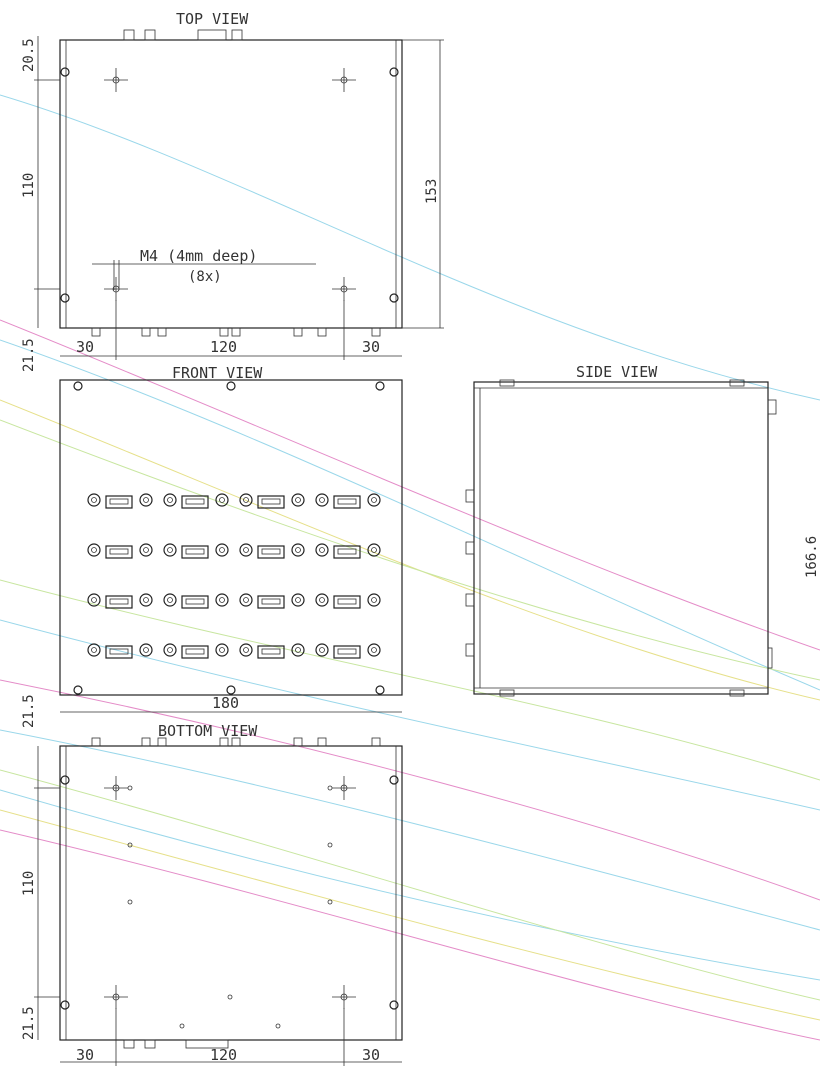 This screenshot has width=820, height=1074. Describe the element at coordinates (29, 355) in the screenshot. I see `dim-front-offset-top: 21.5` at that location.